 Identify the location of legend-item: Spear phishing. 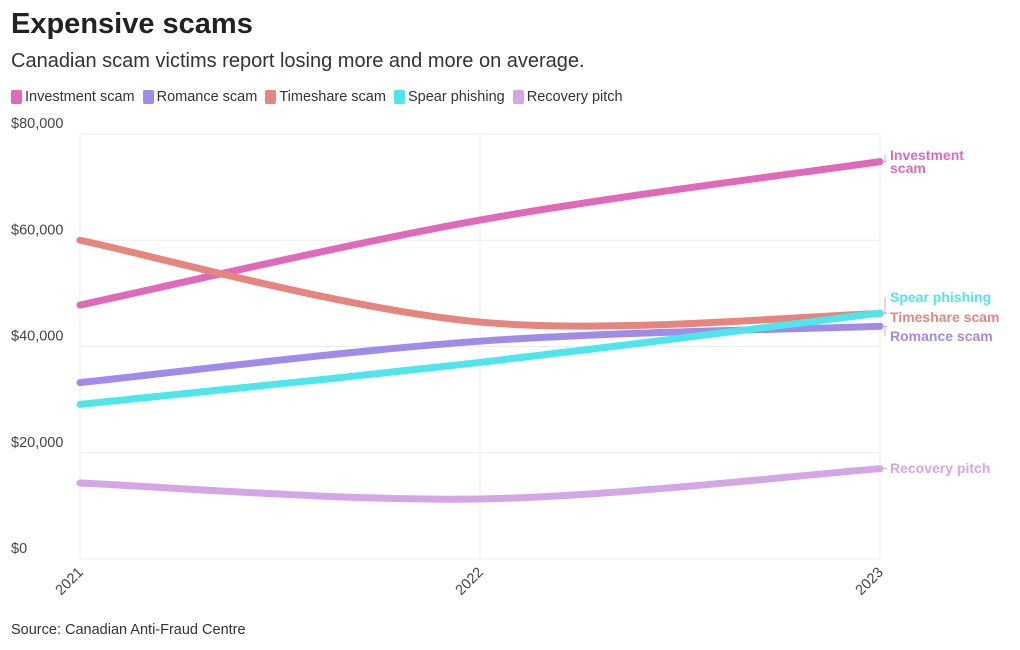
(449, 97).